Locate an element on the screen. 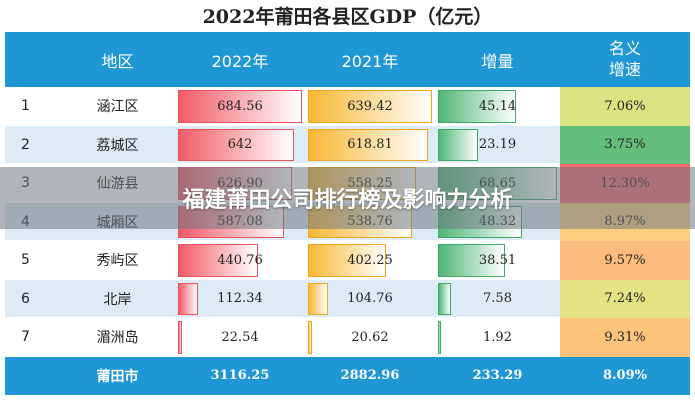 This screenshot has width=695, height=400. cell-text: 402.25 is located at coordinates (370, 260).